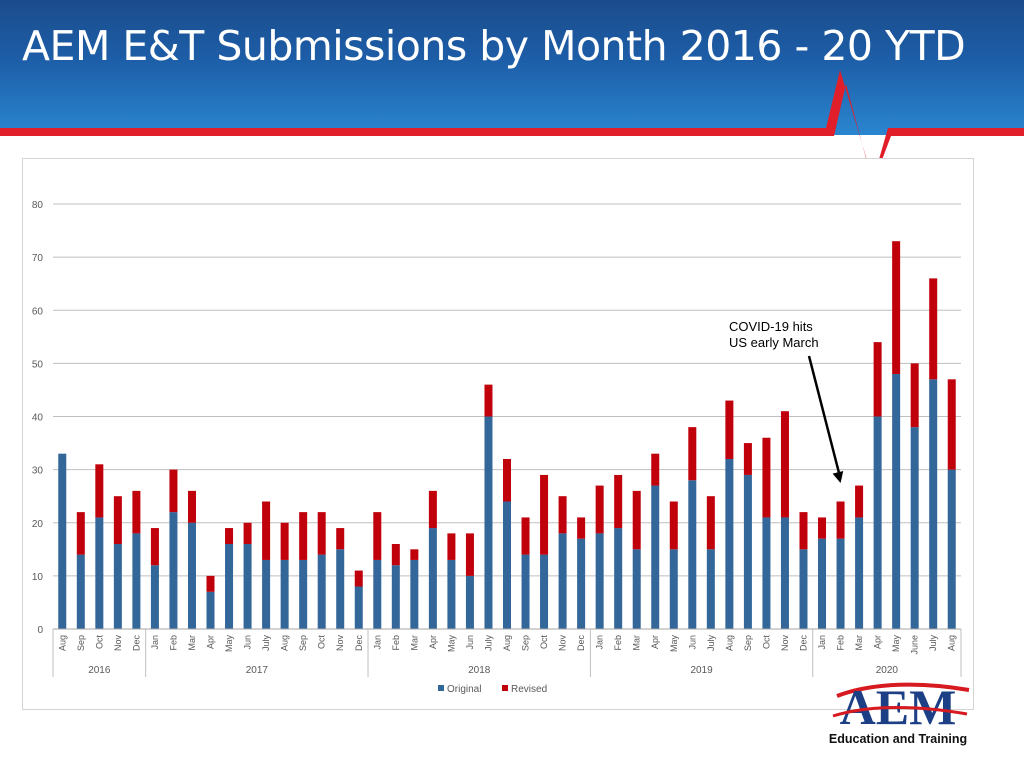  I want to click on y-tick-label: 80, so click(38, 205).